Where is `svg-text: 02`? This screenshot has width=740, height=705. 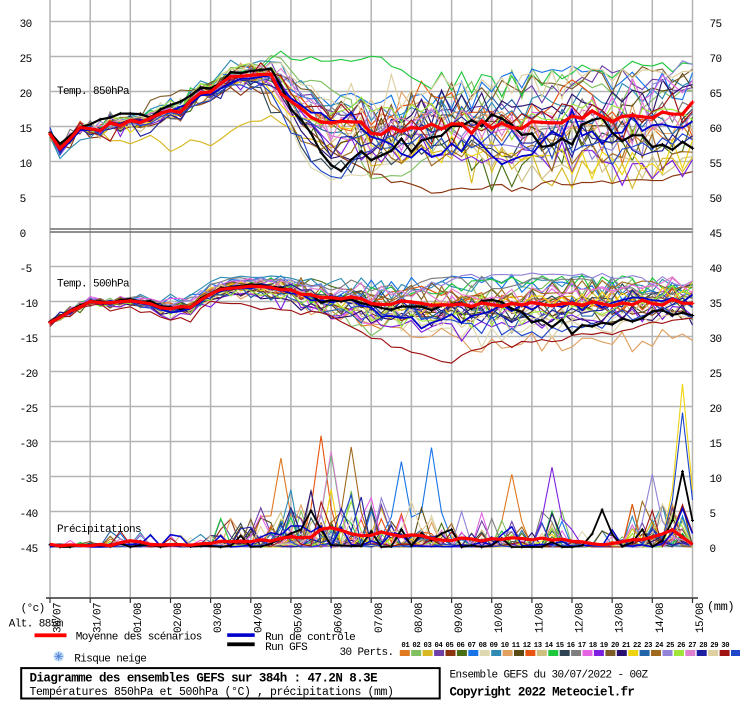 svg-text: 02 is located at coordinates (416, 646).